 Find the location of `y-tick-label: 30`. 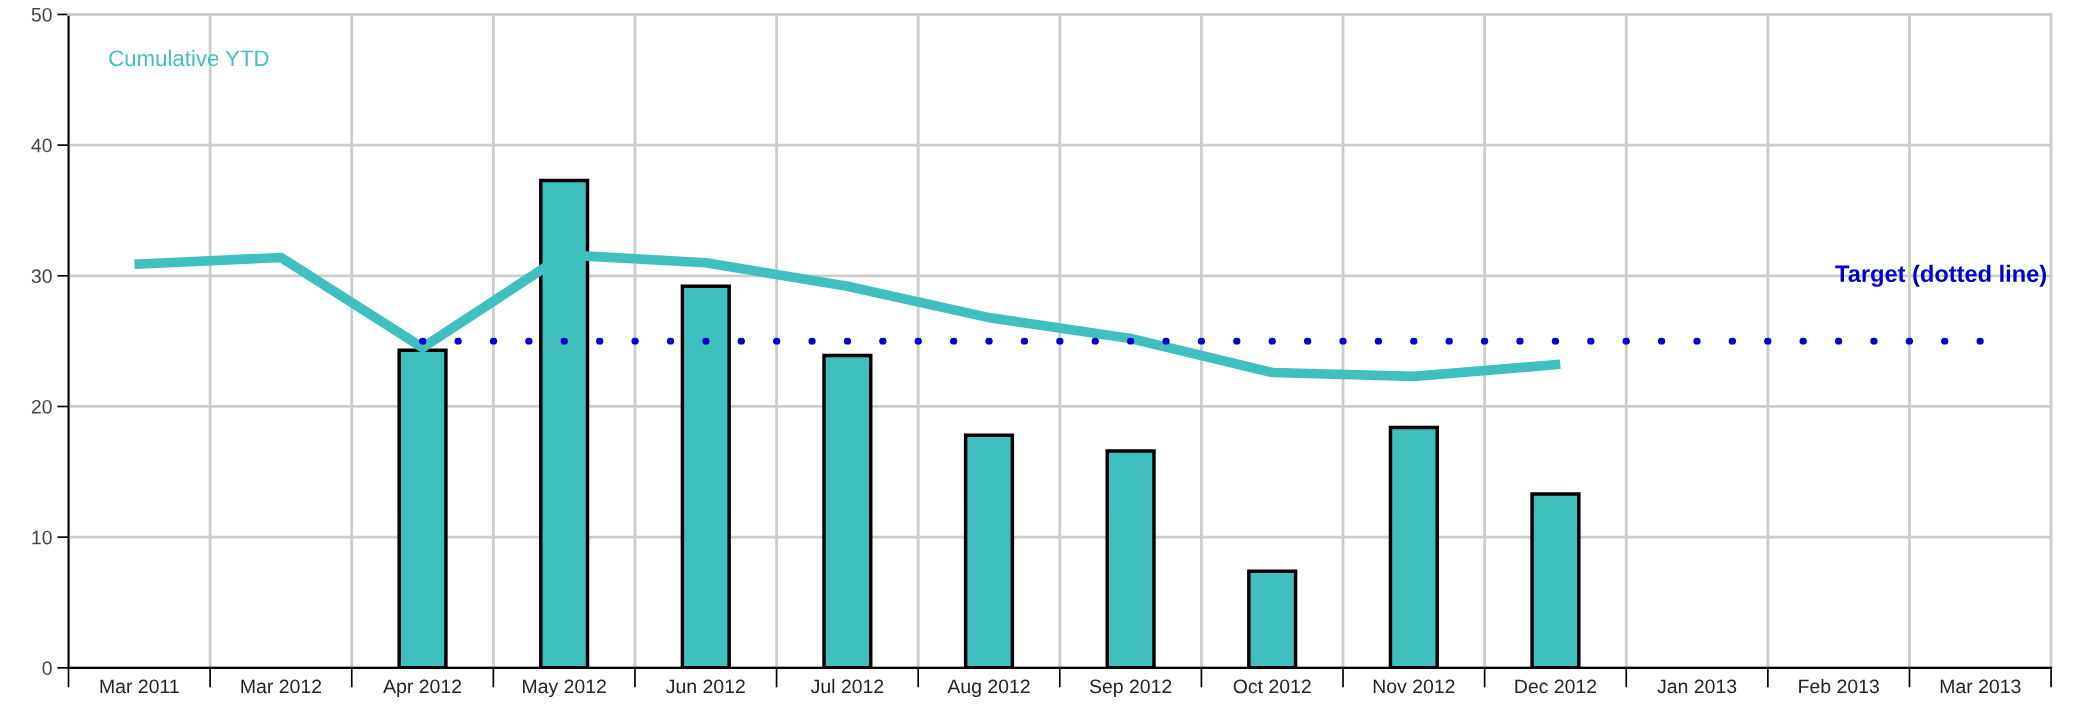

y-tick-label: 30 is located at coordinates (41, 276).